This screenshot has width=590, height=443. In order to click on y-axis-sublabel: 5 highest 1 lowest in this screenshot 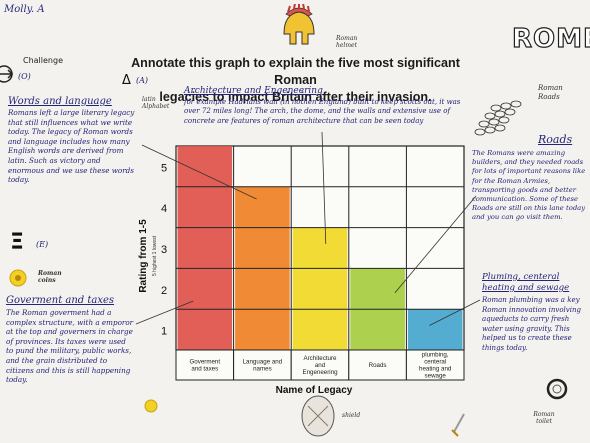, I will do `click(155, 255)`.